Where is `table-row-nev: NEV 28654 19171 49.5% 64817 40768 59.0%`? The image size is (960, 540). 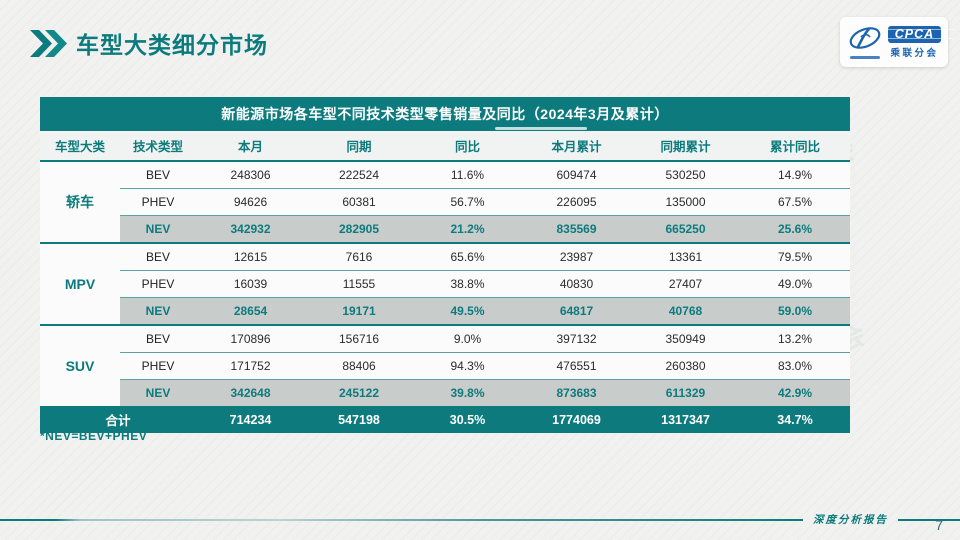
table-row-nev: NEV 28654 19171 49.5% 64817 40768 59.0% is located at coordinates (445, 311).